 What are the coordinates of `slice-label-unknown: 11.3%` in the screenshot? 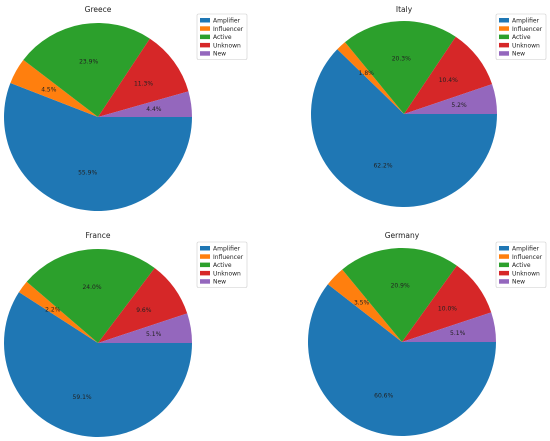 It's located at (143, 84).